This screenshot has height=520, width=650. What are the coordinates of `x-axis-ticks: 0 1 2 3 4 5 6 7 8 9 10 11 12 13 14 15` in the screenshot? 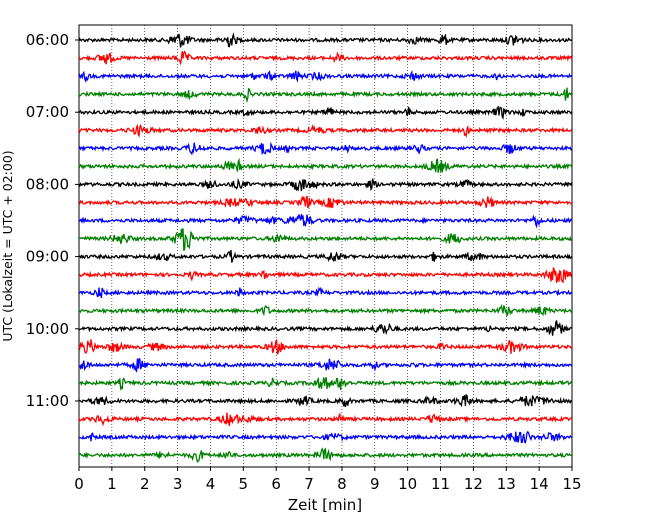 It's located at (328, 480).